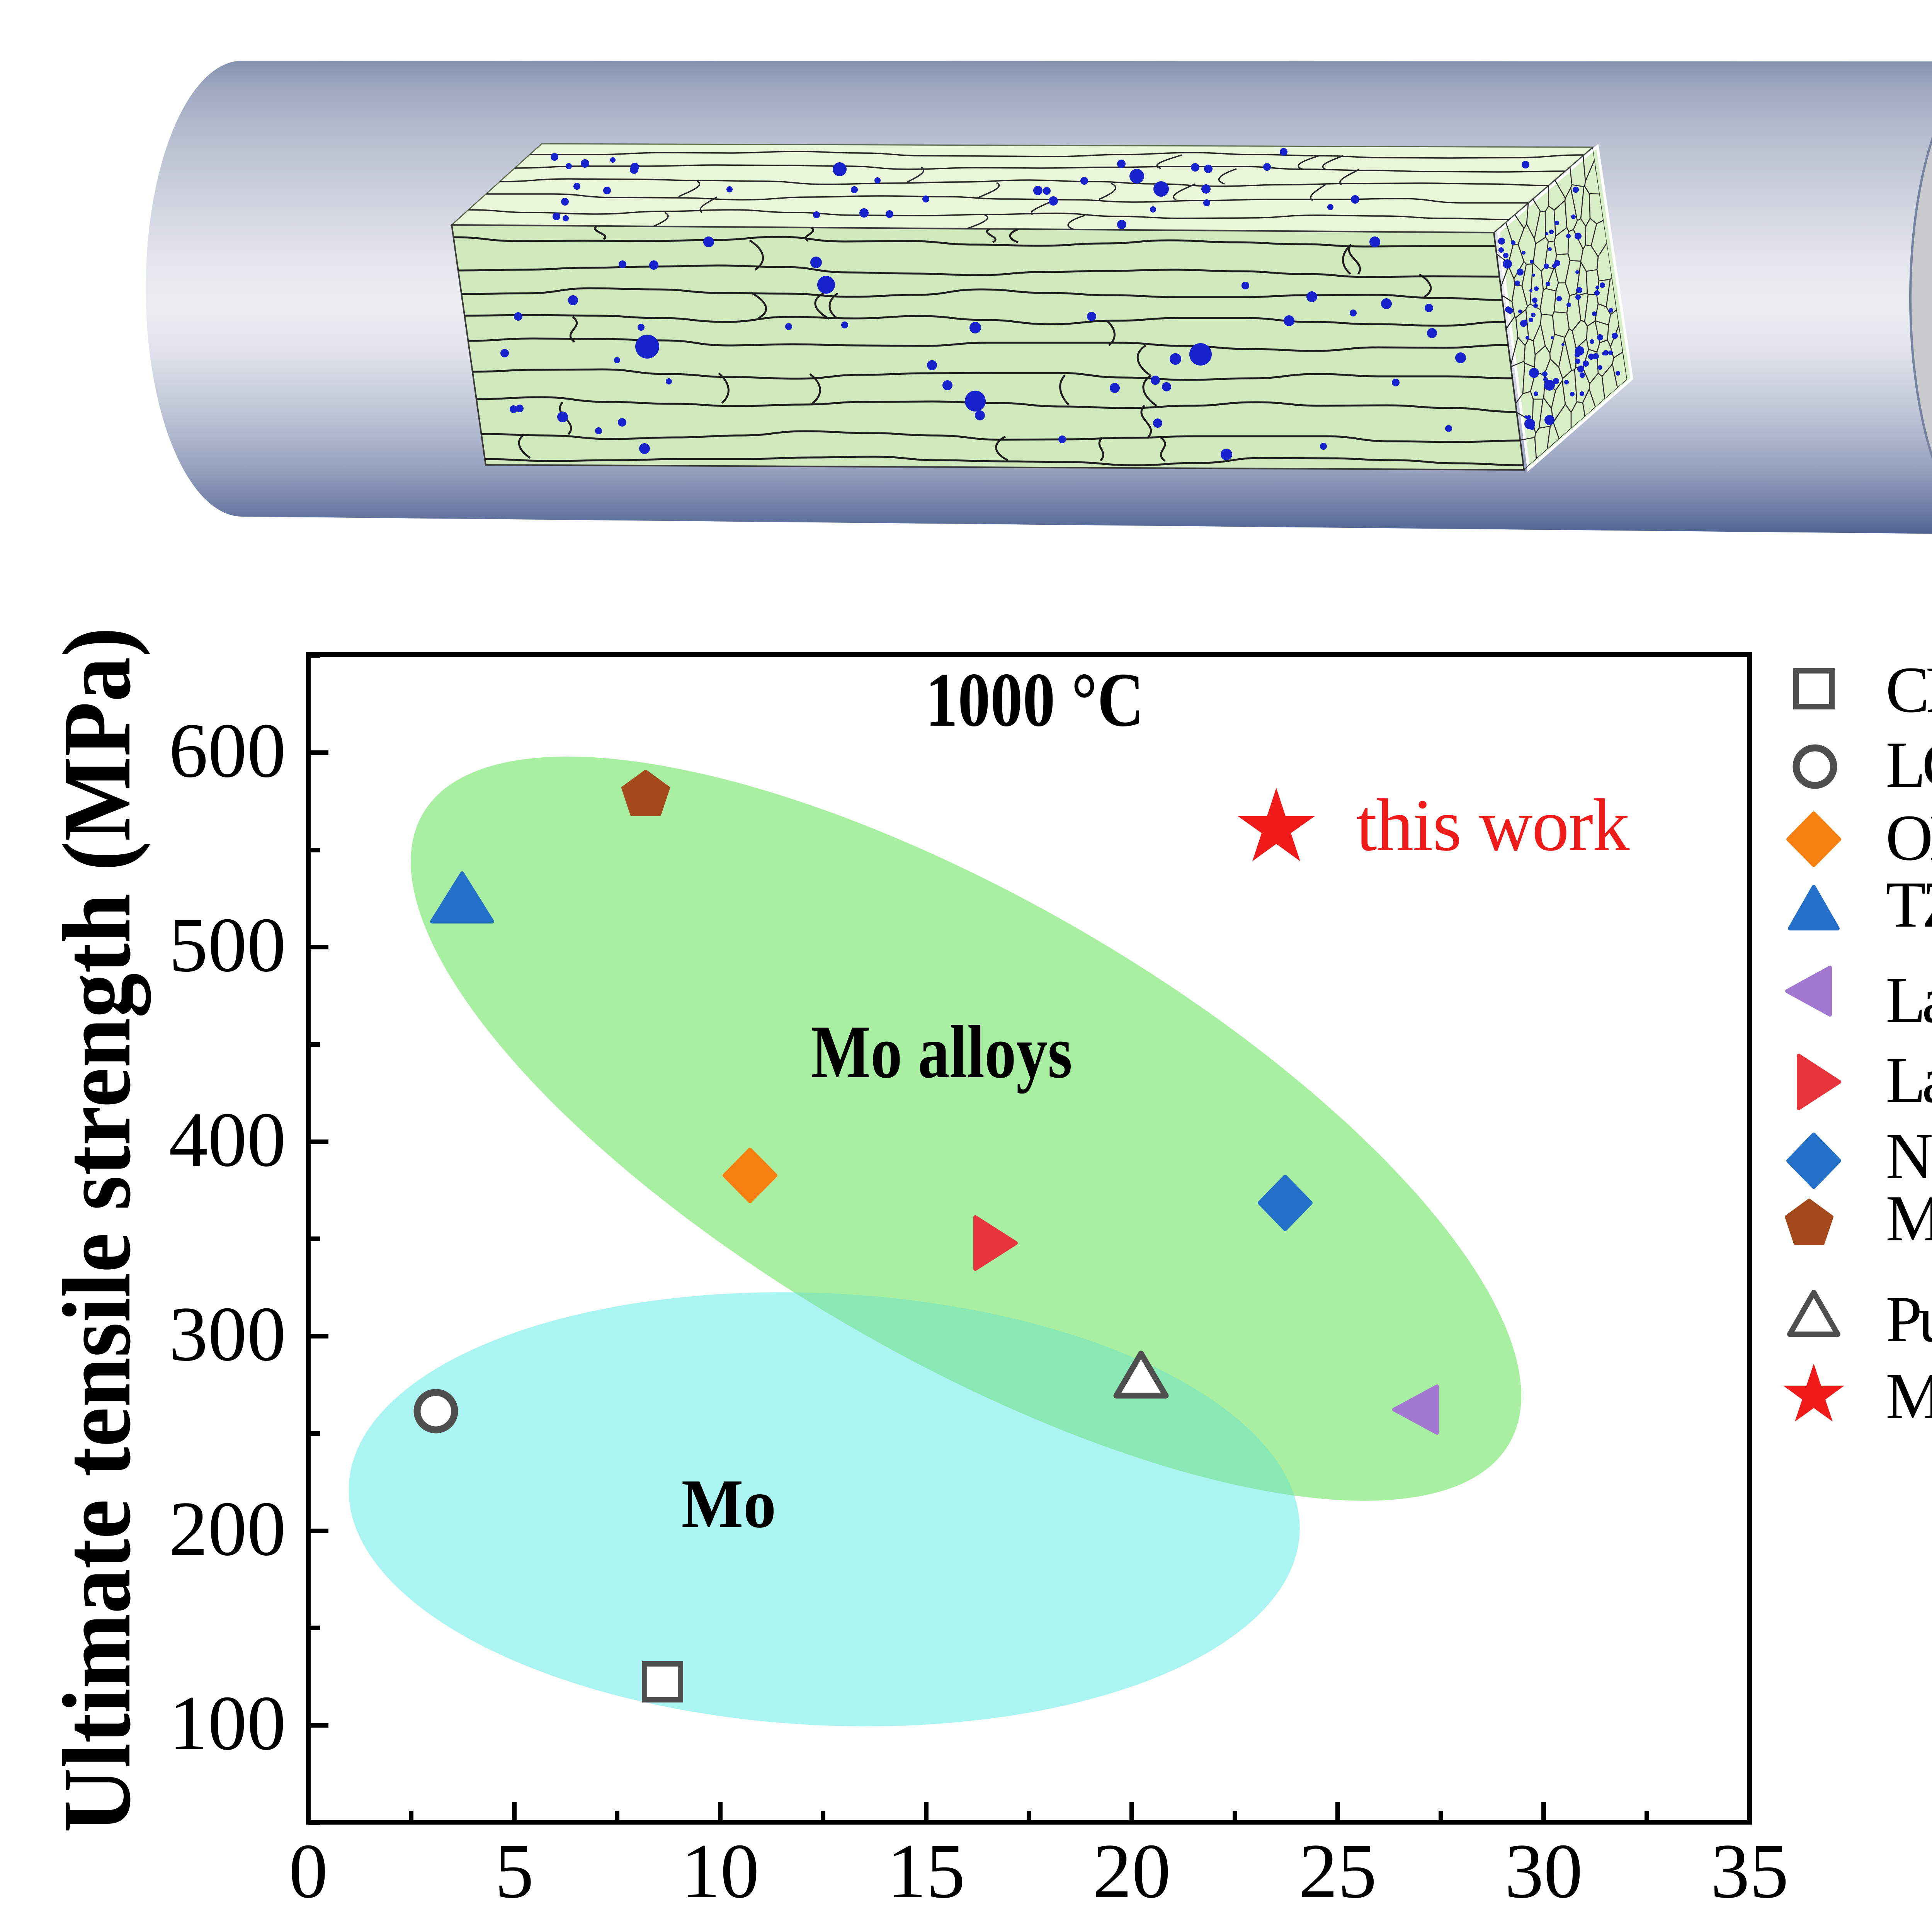 The height and width of the screenshot is (1932, 1932). Describe the element at coordinates (228, 1529) in the screenshot. I see `svg-text: 200` at that location.